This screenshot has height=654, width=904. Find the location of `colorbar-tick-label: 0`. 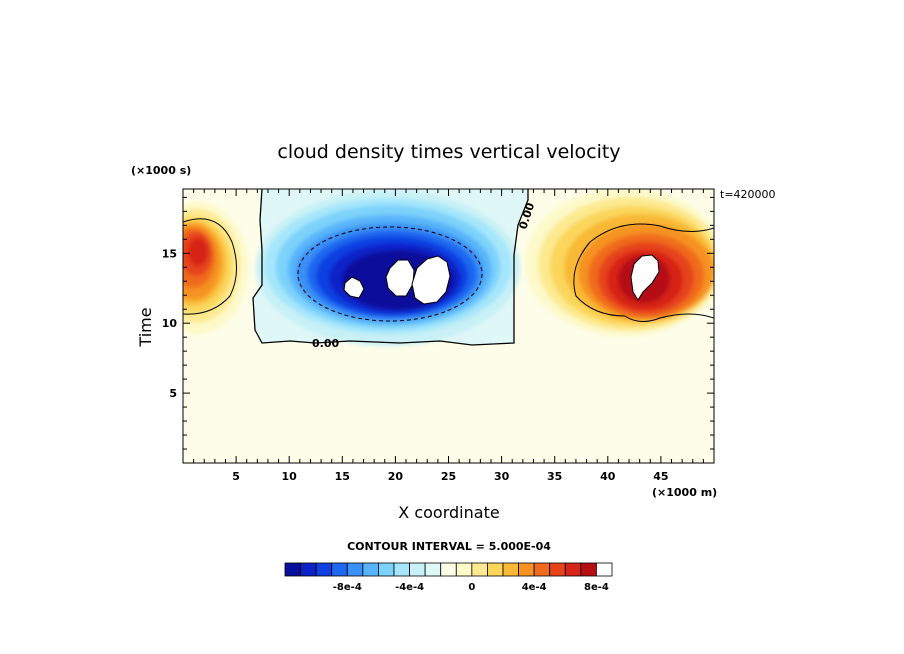

colorbar-tick-label: 0 is located at coordinates (471, 587).